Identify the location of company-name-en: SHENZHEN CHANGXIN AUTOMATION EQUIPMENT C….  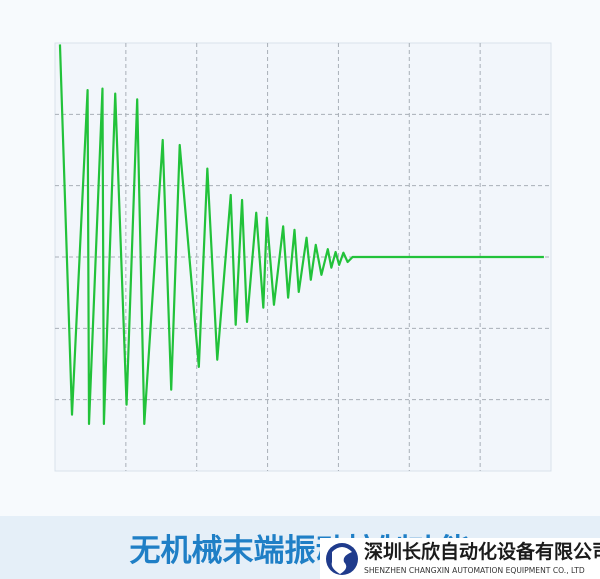
(474, 570).